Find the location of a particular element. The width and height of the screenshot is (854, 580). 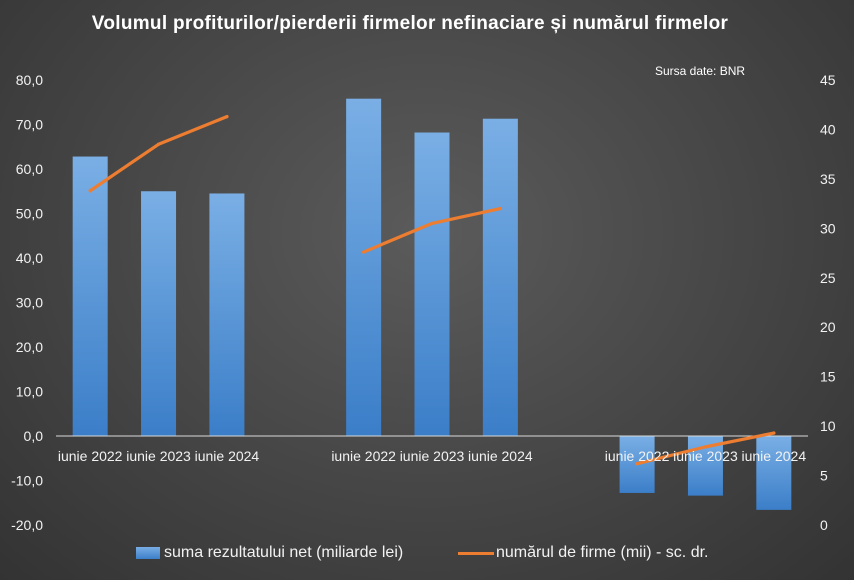

y-left-tick-label: 70,0 is located at coordinates (29, 125).